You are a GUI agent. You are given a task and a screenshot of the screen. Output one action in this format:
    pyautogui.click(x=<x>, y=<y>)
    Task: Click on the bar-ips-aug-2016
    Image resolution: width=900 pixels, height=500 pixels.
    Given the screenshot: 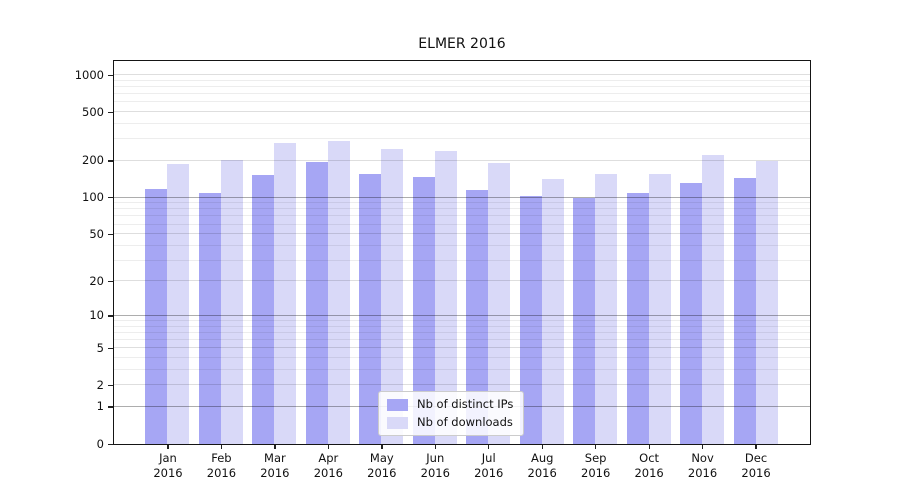 What is the action you would take?
    pyautogui.click(x=530, y=319)
    